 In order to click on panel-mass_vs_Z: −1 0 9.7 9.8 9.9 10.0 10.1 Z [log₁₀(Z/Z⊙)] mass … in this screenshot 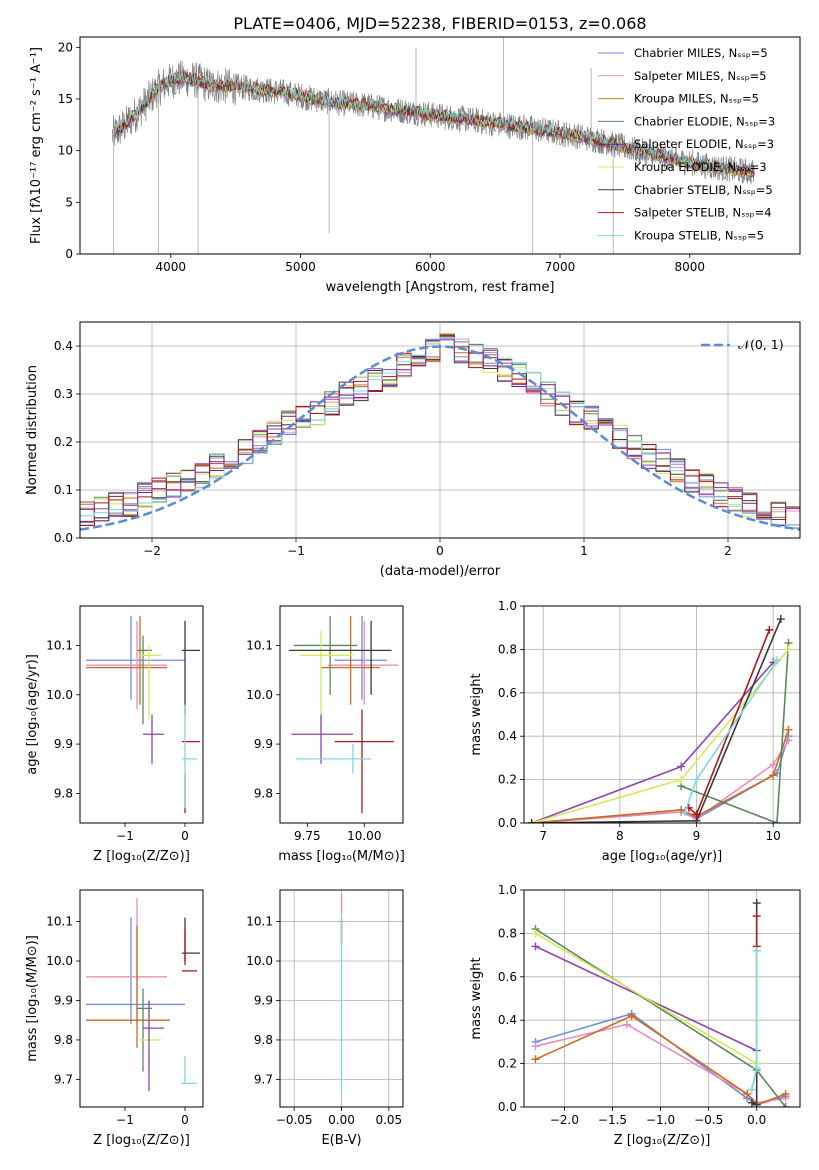, I will do `click(114, 1018)`.